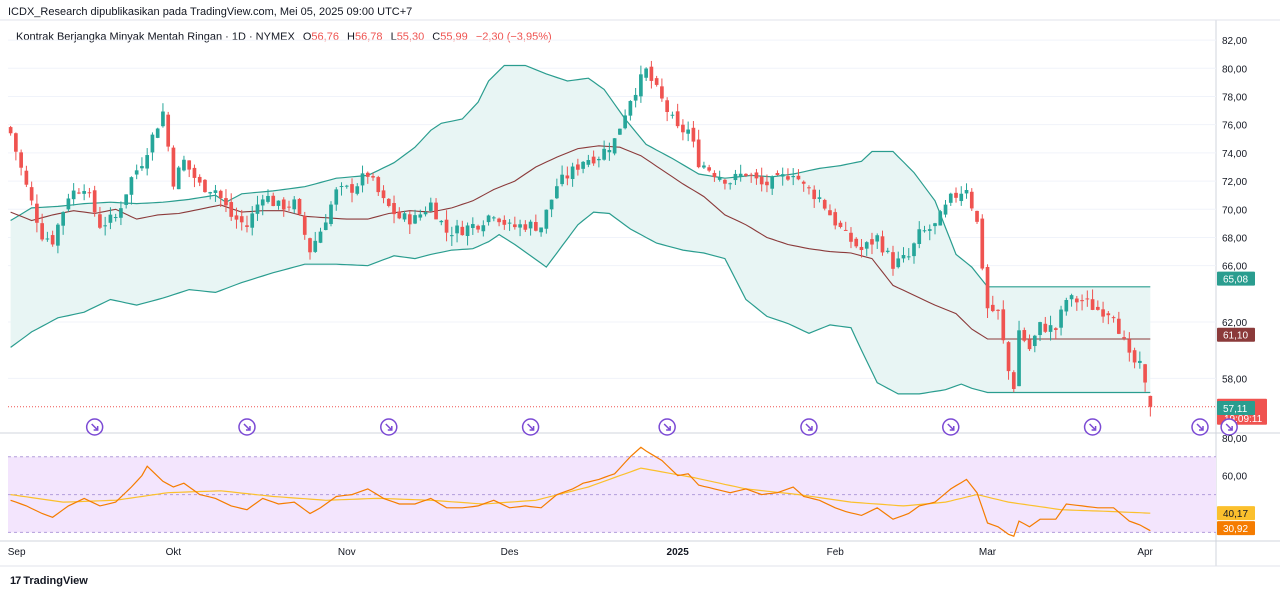 The height and width of the screenshot is (597, 1280). What do you see at coordinates (1235, 409) in the screenshot?
I see `lower-band-label: 57,11` at bounding box center [1235, 409].